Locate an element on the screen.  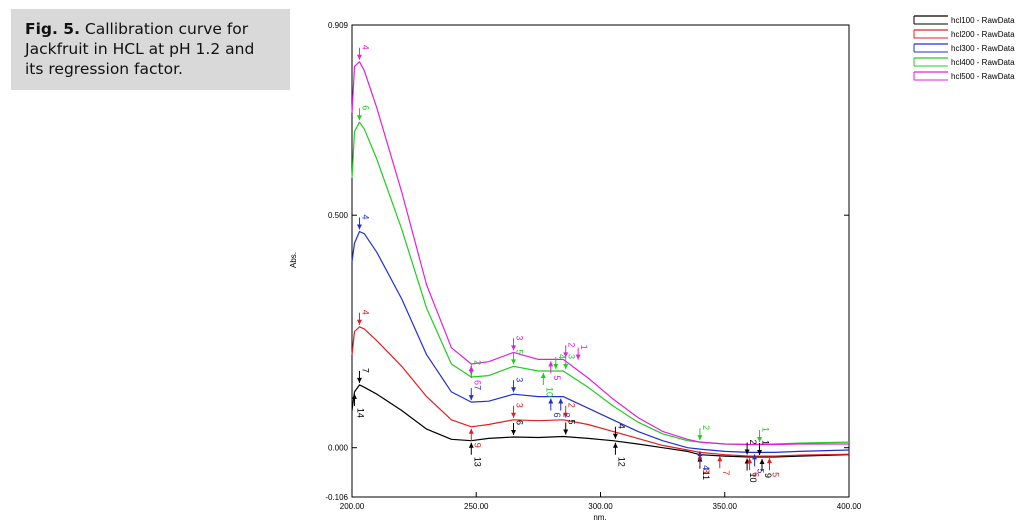
x-tick-label: 200.00 is located at coordinates (352, 506).